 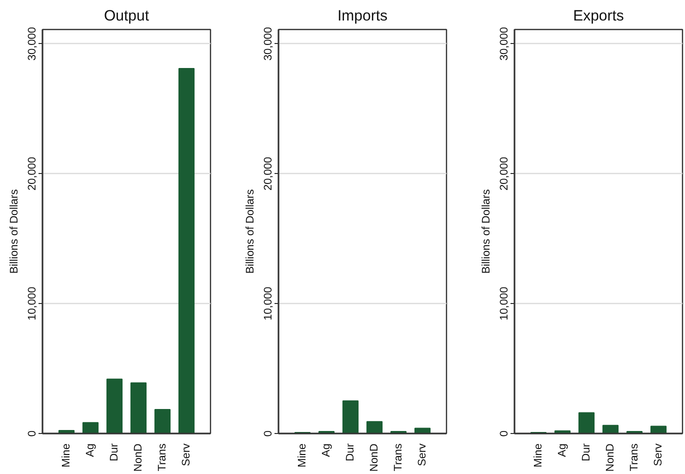 What do you see at coordinates (362, 16) in the screenshot?
I see `chart-title: Imports` at bounding box center [362, 16].